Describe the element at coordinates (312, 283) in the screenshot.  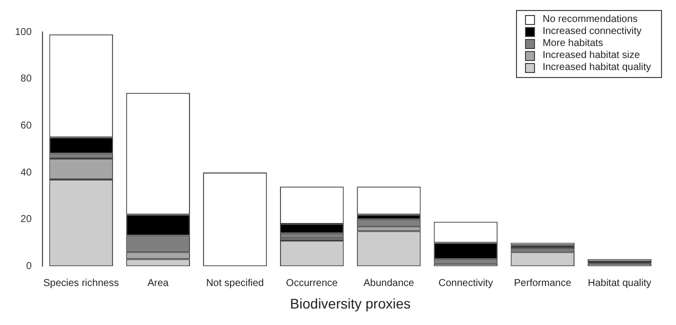
I see `x-tick-label: Occurrence` at that location.